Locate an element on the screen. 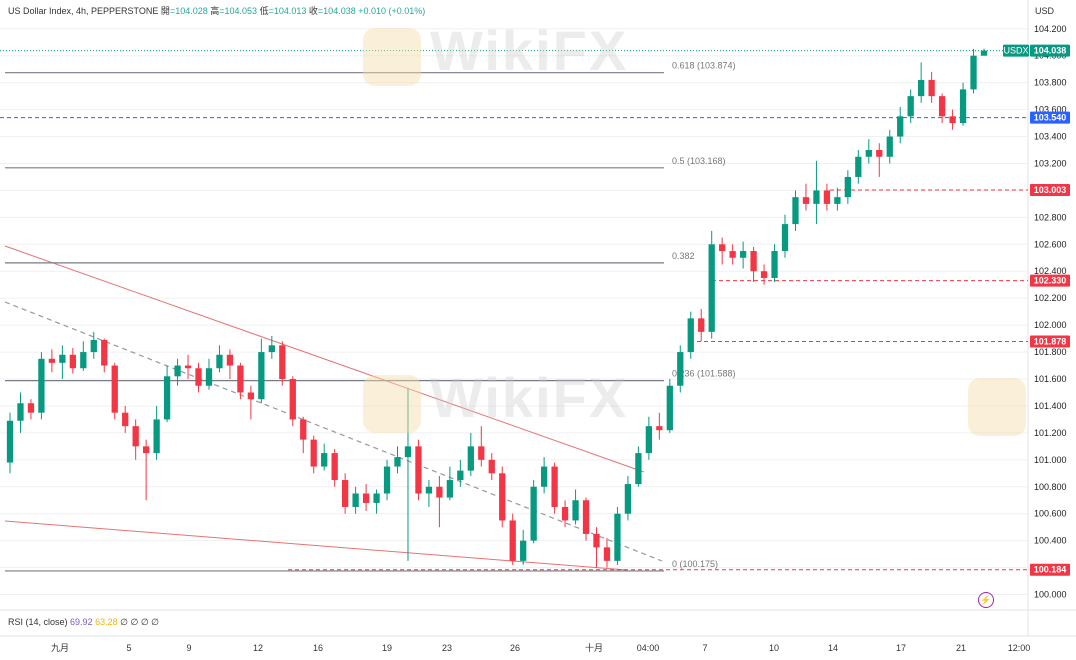 The height and width of the screenshot is (660, 1076). x-tick-label: 23 is located at coordinates (447, 648).